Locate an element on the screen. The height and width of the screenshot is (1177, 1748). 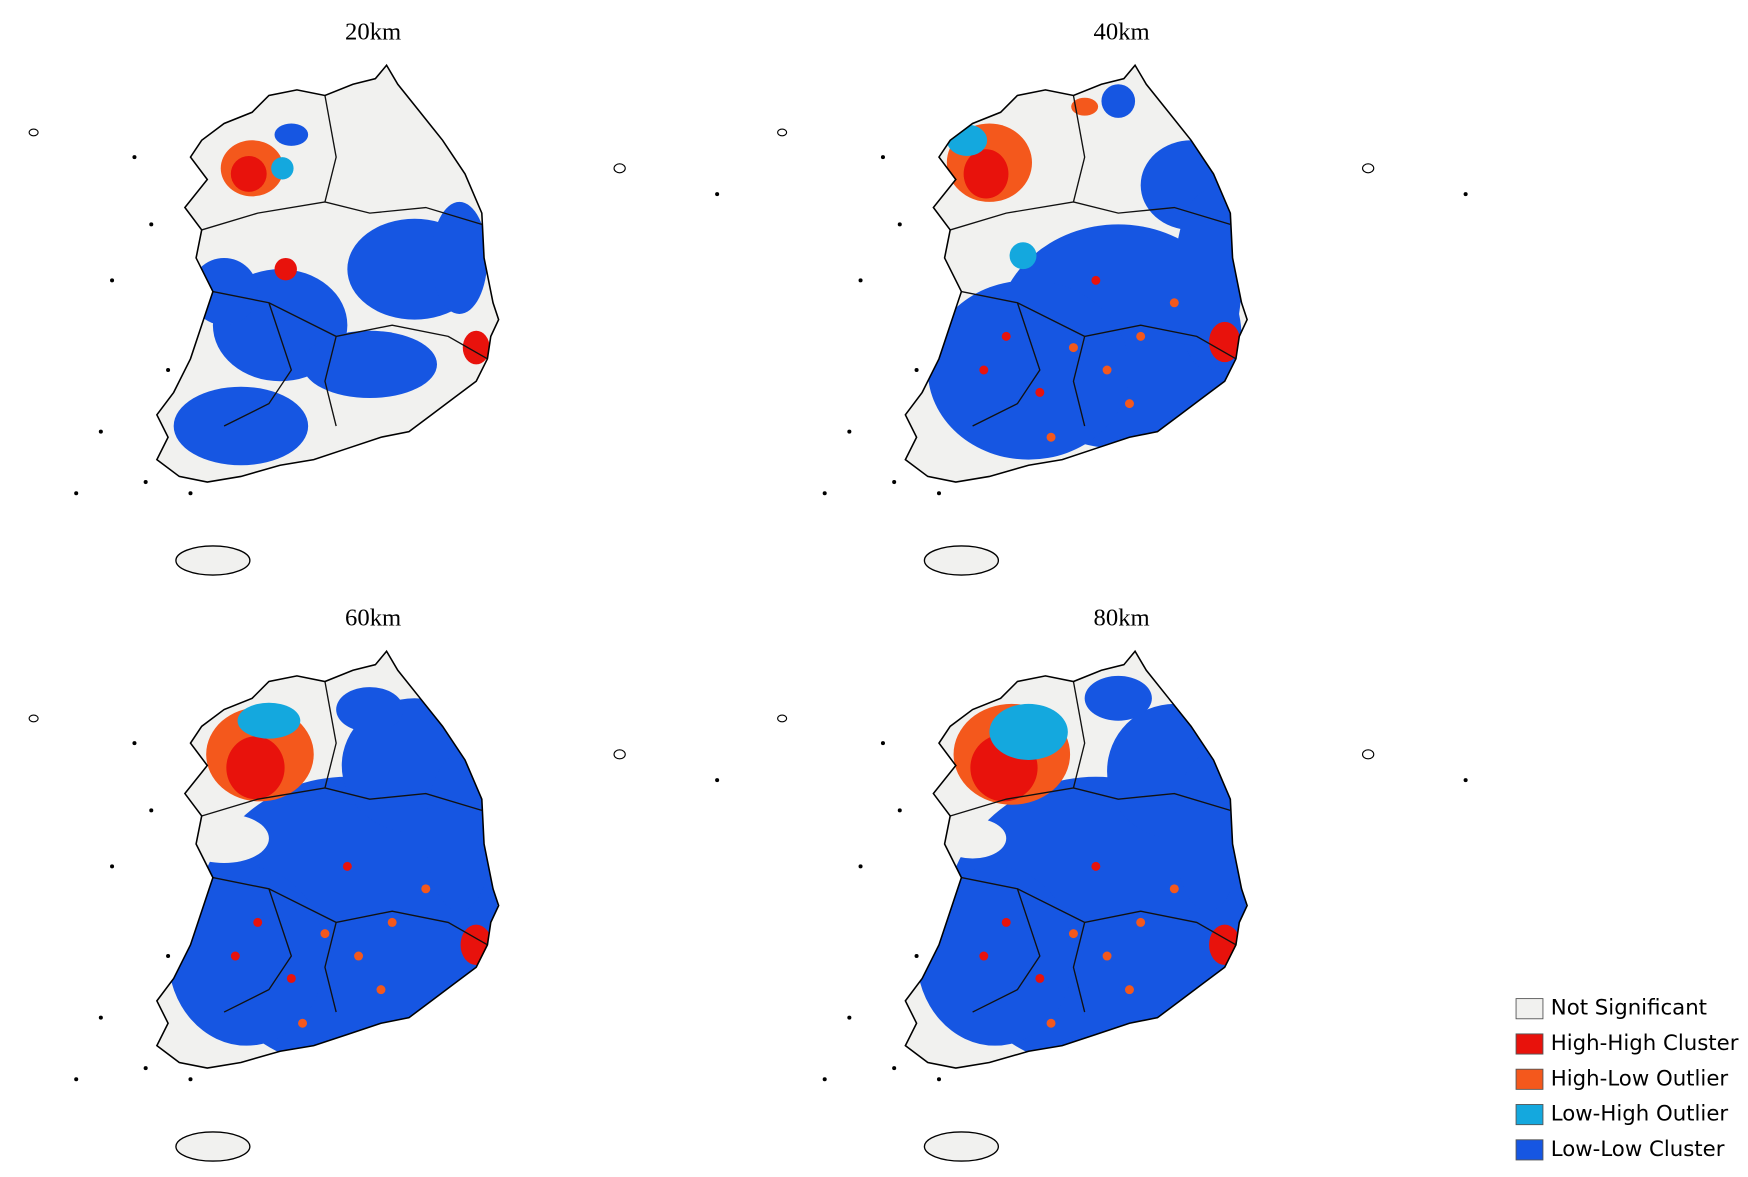
legend-label: High-Low Outlier is located at coordinates (1640, 1078).